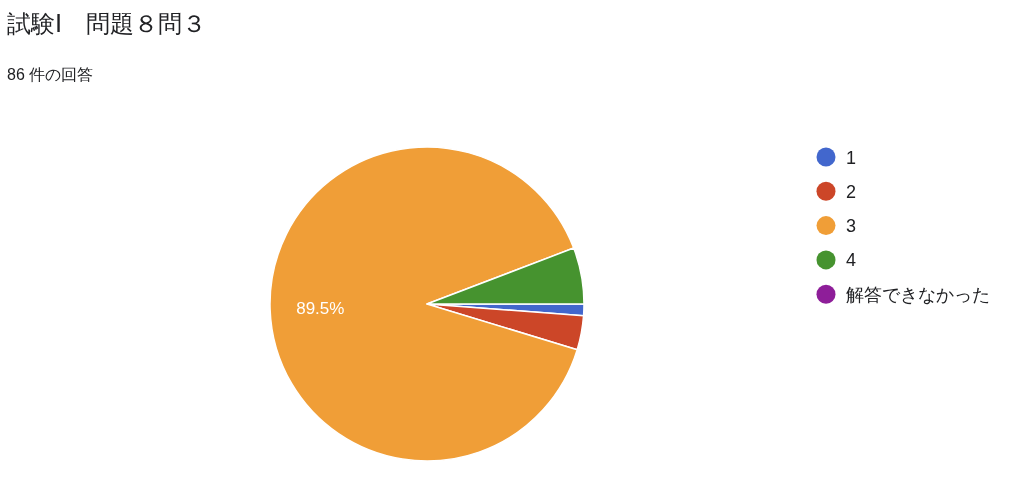  Describe the element at coordinates (320, 308) in the screenshot. I see `data-label: 89.5%` at that location.